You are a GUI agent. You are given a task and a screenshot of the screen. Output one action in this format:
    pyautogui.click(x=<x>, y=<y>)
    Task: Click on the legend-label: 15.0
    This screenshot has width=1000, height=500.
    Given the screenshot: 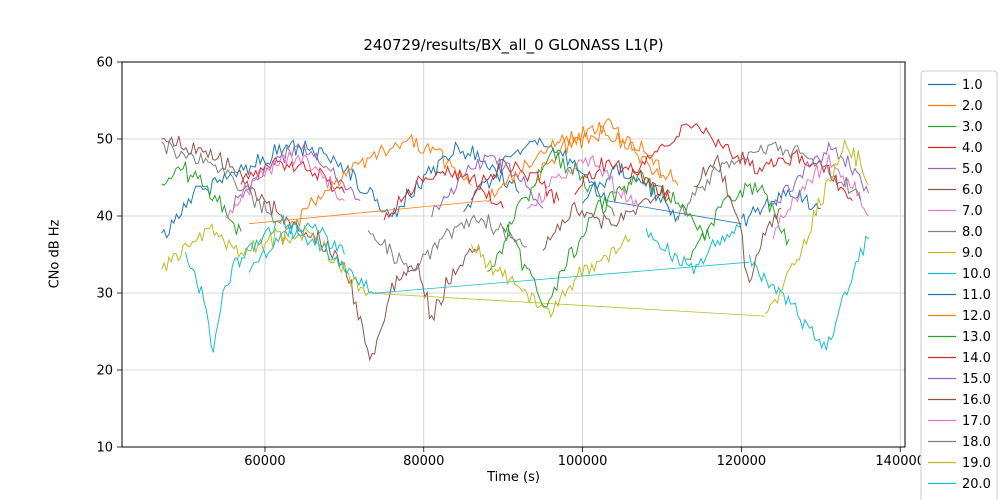 What is the action you would take?
    pyautogui.click(x=976, y=379)
    